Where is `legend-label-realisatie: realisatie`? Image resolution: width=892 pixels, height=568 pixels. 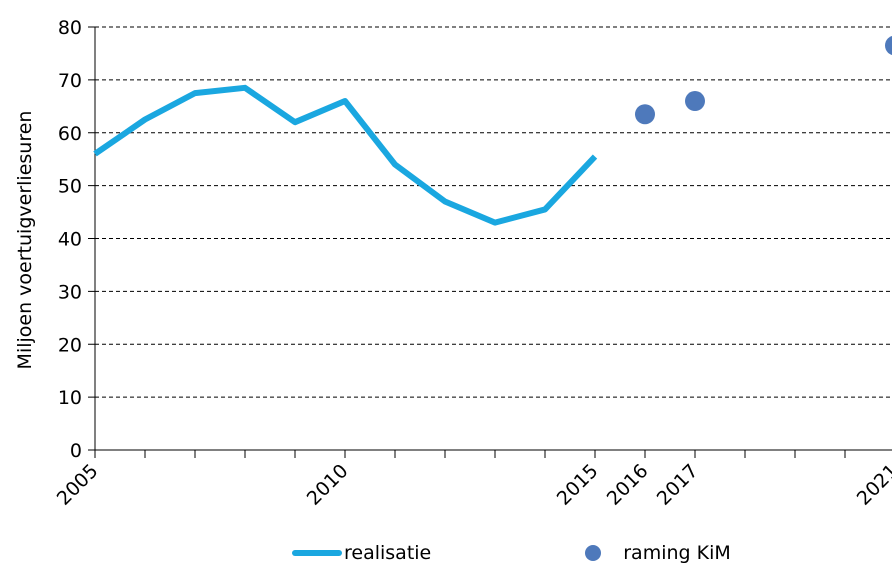 legend-label-realisatie: realisatie is located at coordinates (388, 553).